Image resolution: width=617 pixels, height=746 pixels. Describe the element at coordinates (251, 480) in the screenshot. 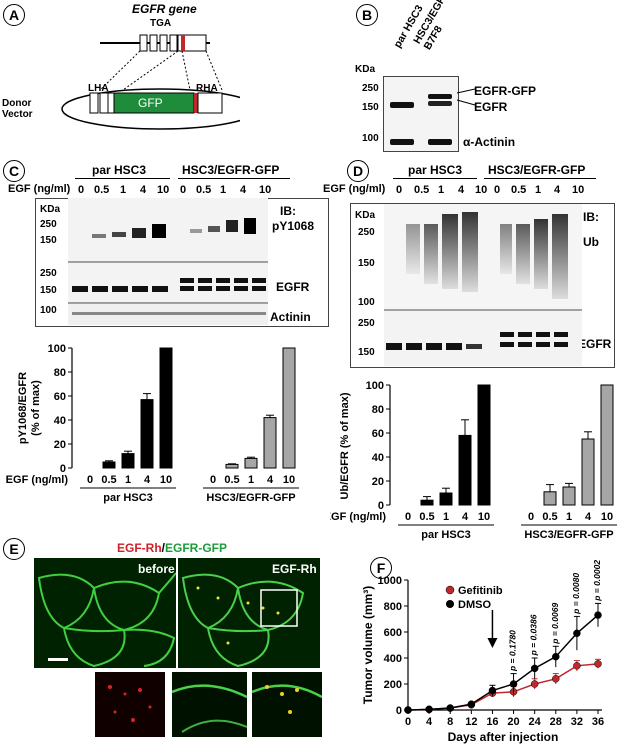

I see `c-xtick-1-2: 1` at that location.